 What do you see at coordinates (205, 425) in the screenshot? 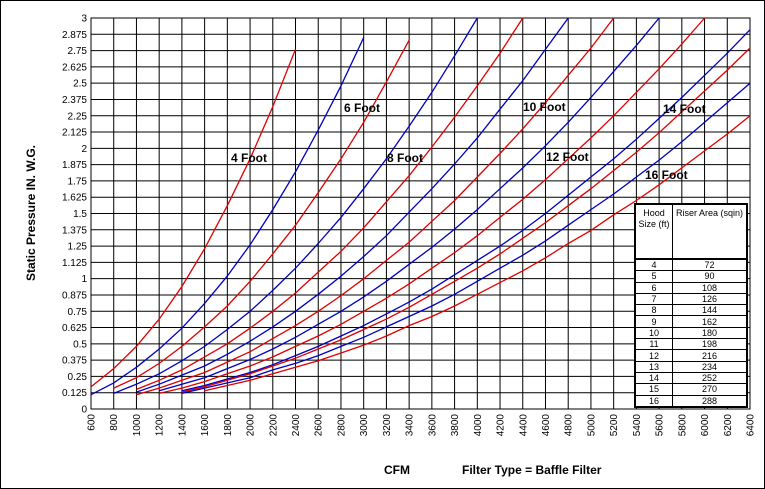
I see `x-tick-label: 1600` at bounding box center [205, 425].